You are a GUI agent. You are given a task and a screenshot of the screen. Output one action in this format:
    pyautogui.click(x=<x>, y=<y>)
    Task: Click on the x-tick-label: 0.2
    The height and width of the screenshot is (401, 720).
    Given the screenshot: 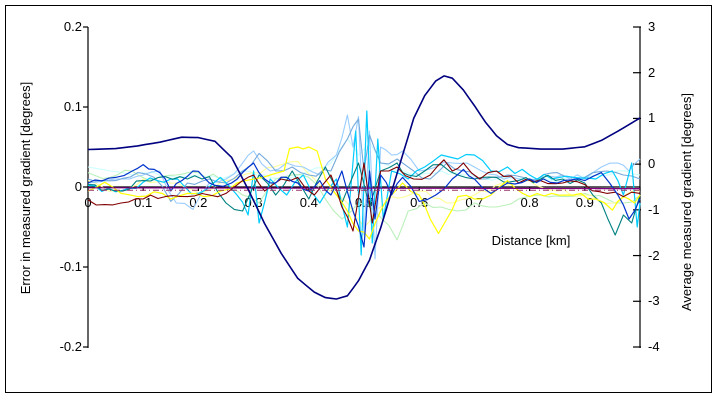 What is the action you would take?
    pyautogui.click(x=198, y=202)
    